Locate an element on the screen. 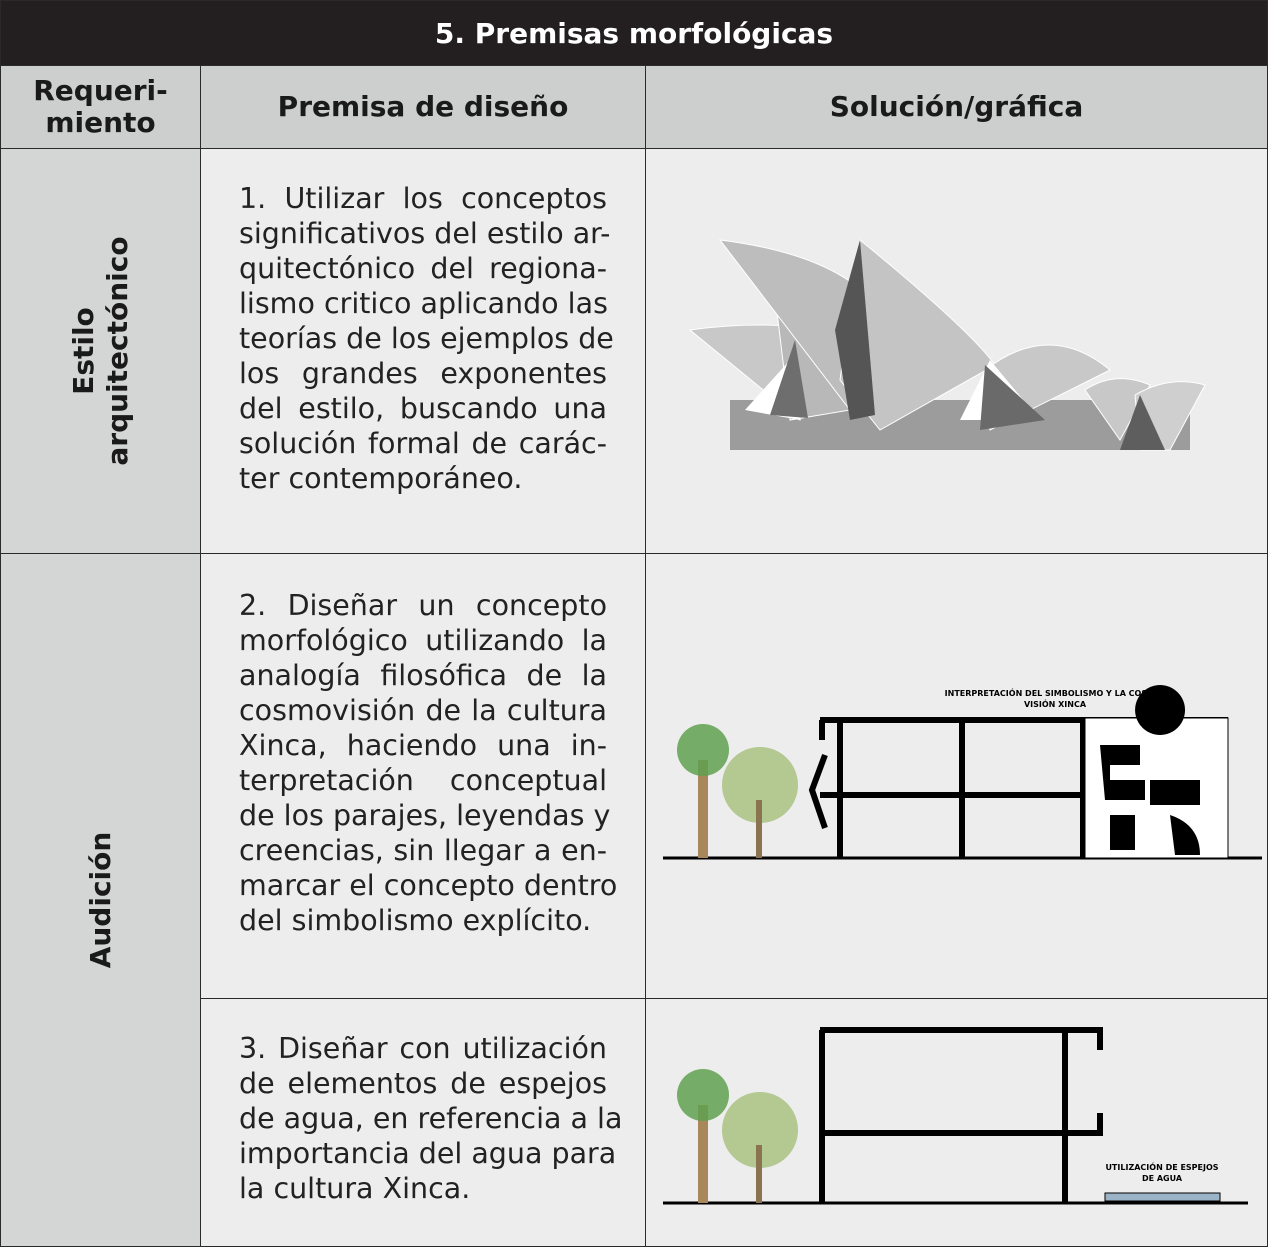 This screenshot has width=1268, height=1247. premise-line: creencias, sin llegar a en- is located at coordinates (423, 850).